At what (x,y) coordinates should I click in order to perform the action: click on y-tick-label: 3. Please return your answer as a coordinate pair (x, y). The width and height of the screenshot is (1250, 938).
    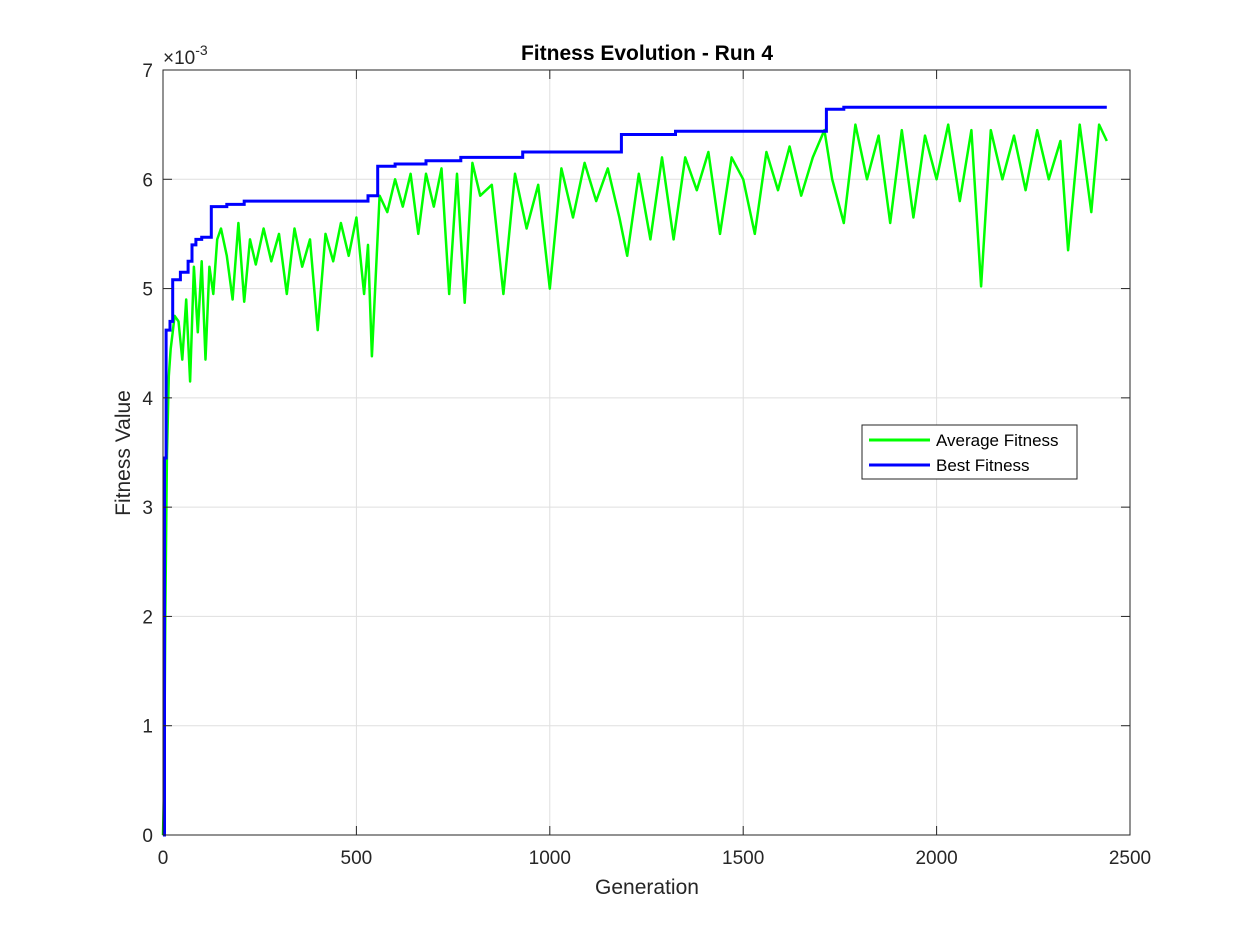
    Looking at the image, I should click on (147, 508).